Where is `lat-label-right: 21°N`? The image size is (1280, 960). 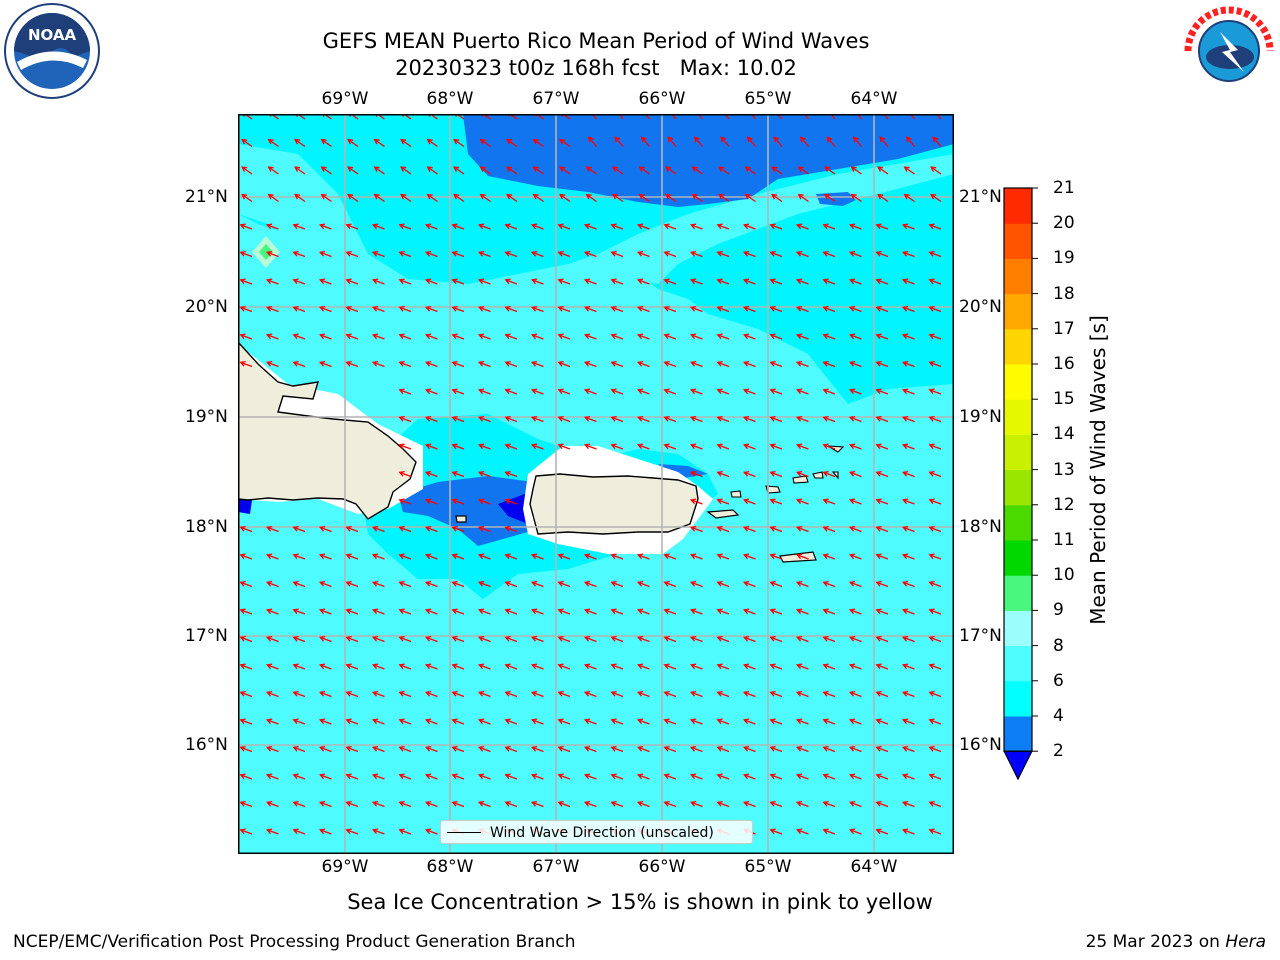
lat-label-right: 21°N is located at coordinates (980, 197).